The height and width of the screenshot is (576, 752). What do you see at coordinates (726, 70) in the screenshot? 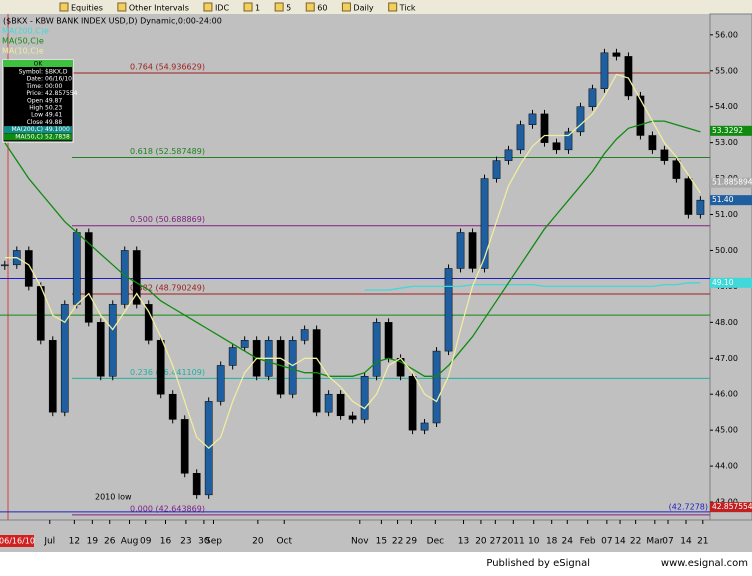
I see `y-tick-label: 55.00` at bounding box center [726, 70].